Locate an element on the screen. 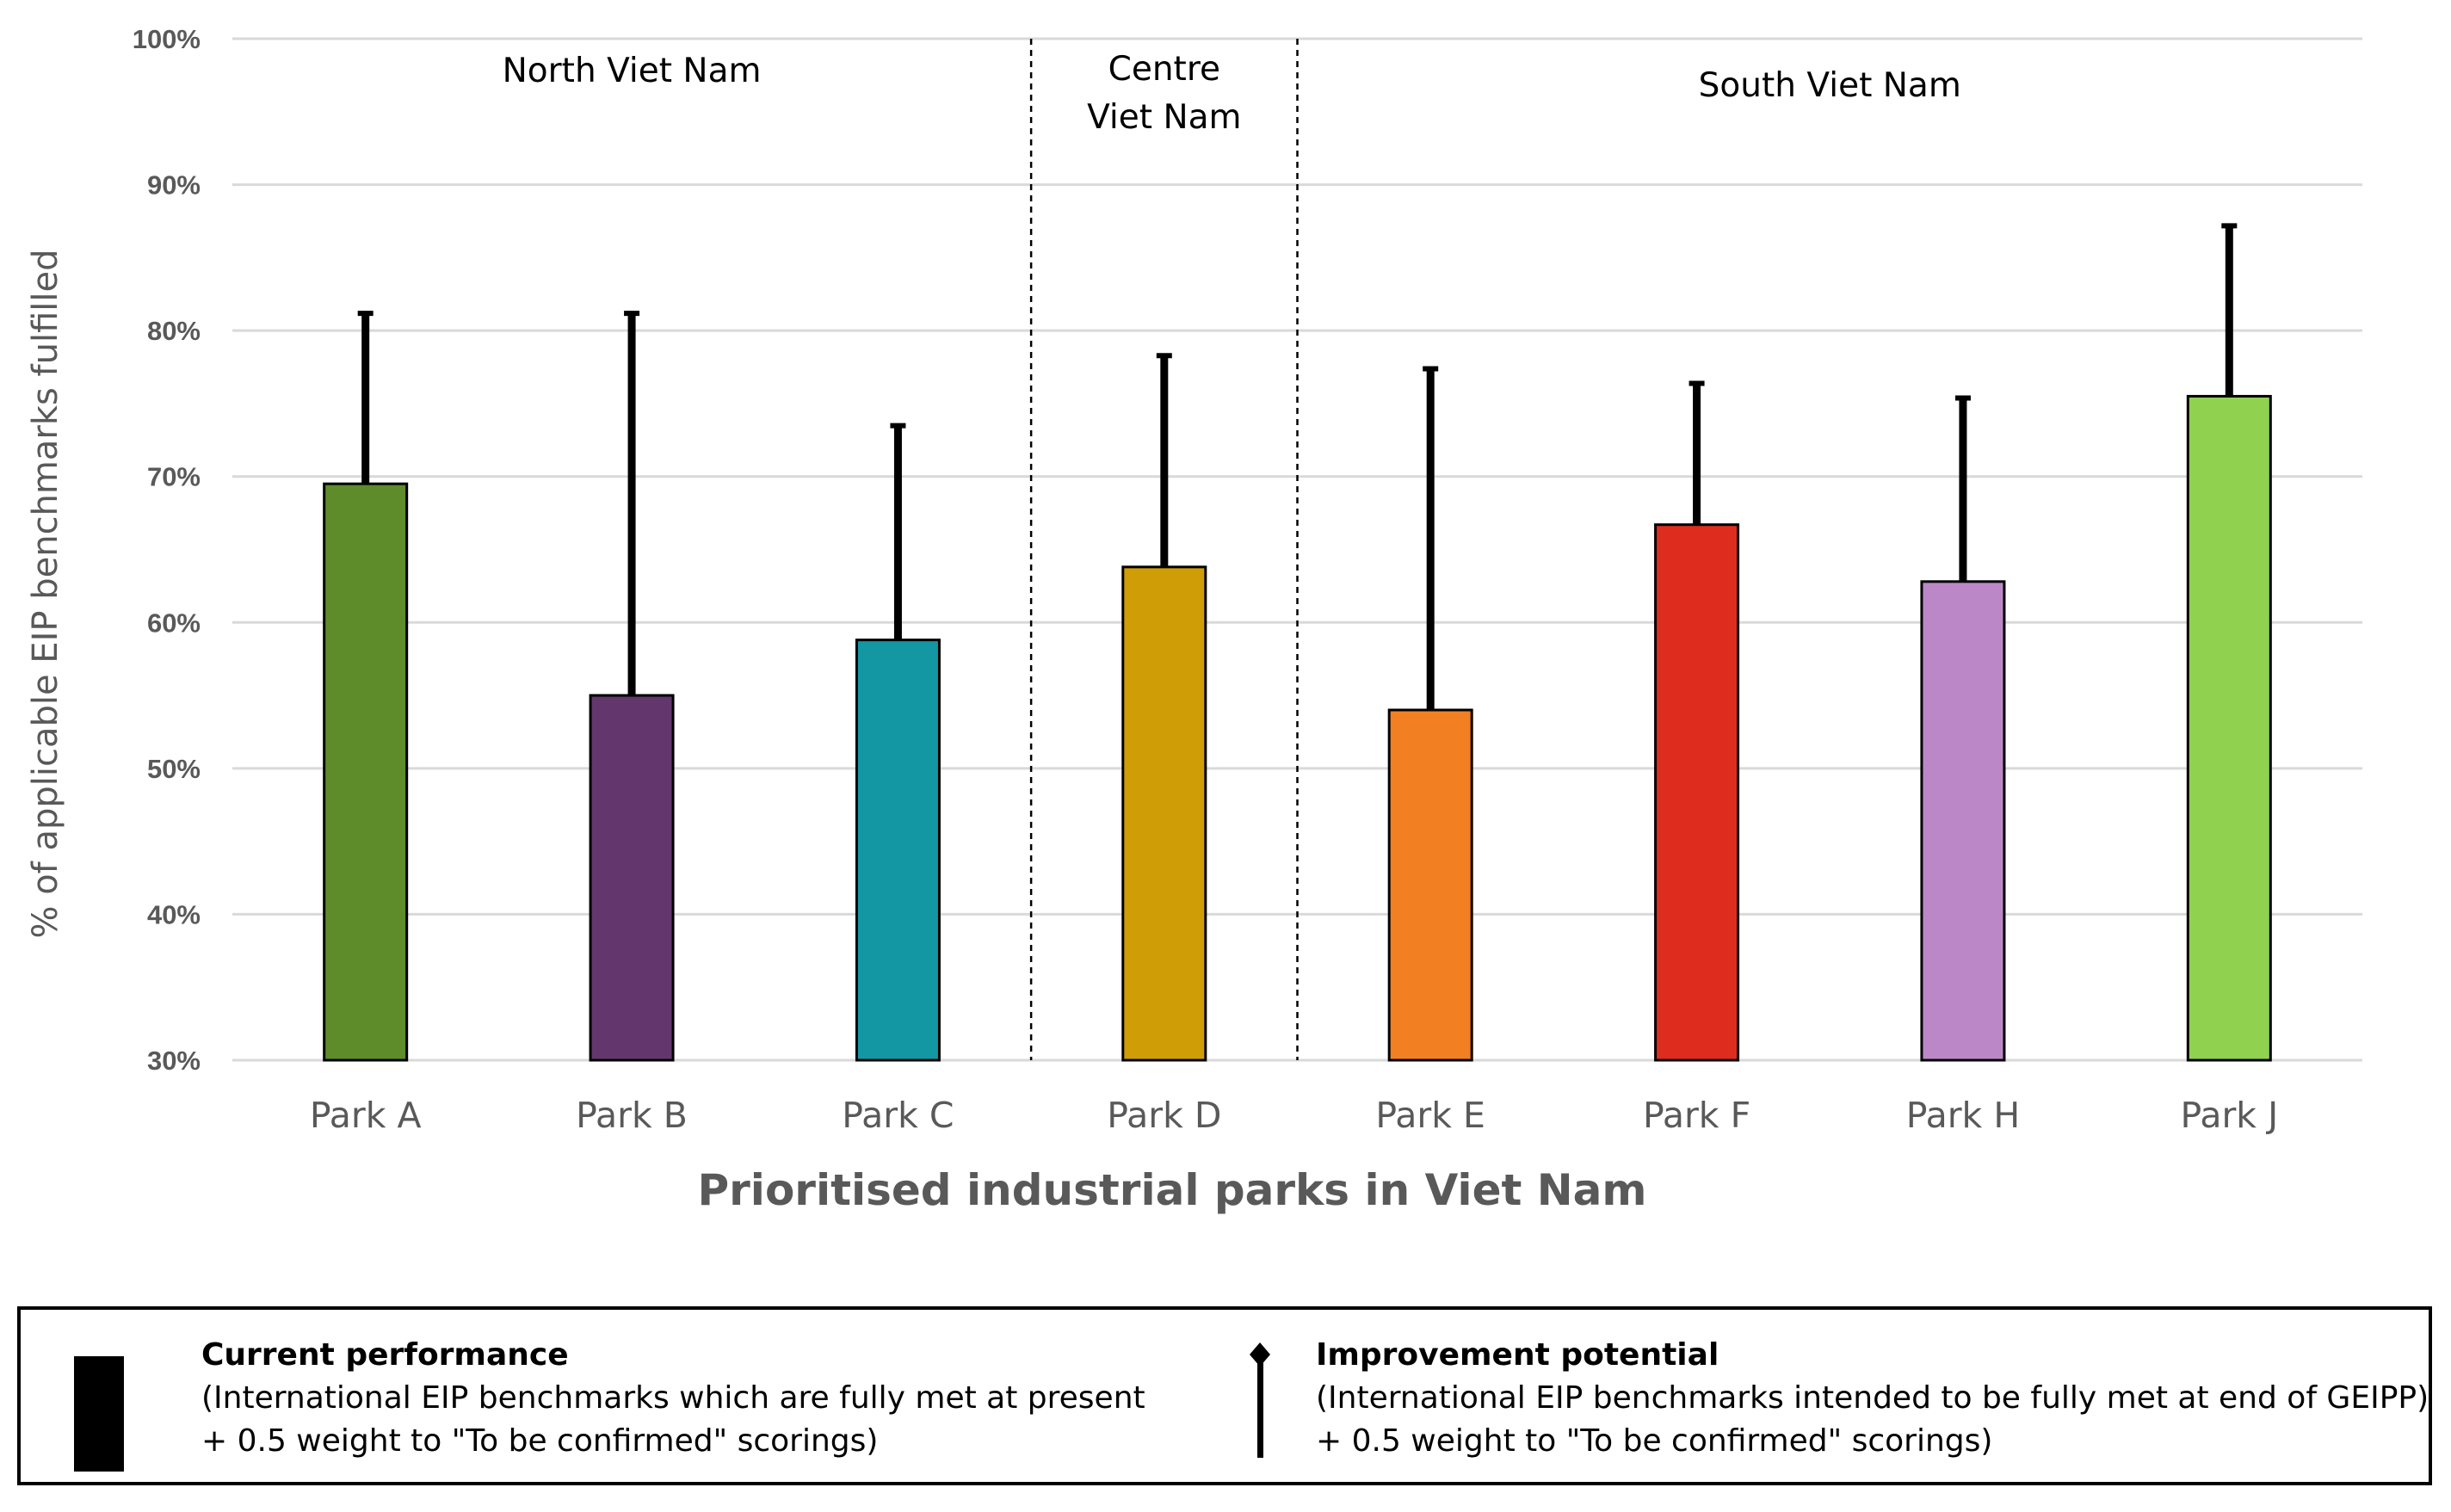 The width and height of the screenshot is (2451, 1512). legend-current-title: Current performance is located at coordinates (385, 1355).